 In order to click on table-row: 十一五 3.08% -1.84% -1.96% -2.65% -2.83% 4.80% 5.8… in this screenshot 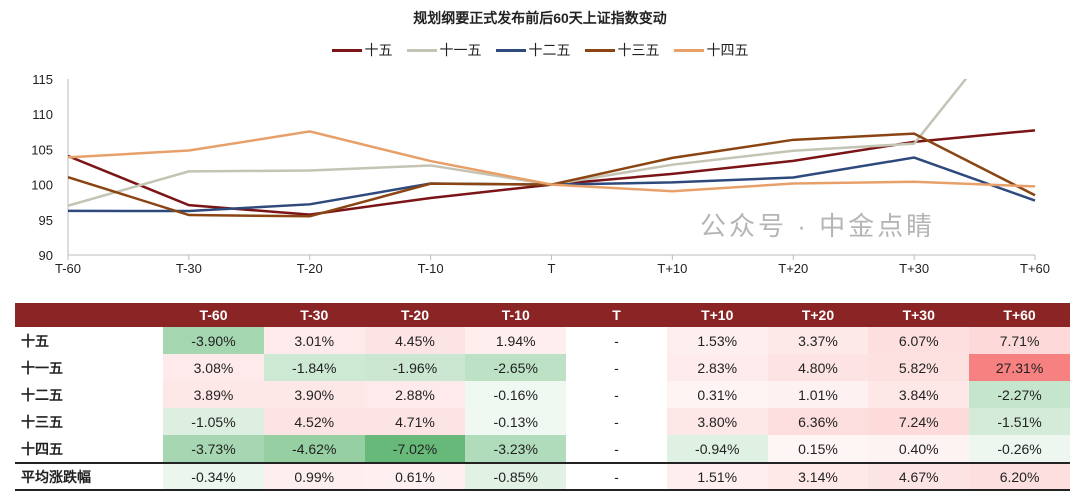, I will do `click(542, 367)`.